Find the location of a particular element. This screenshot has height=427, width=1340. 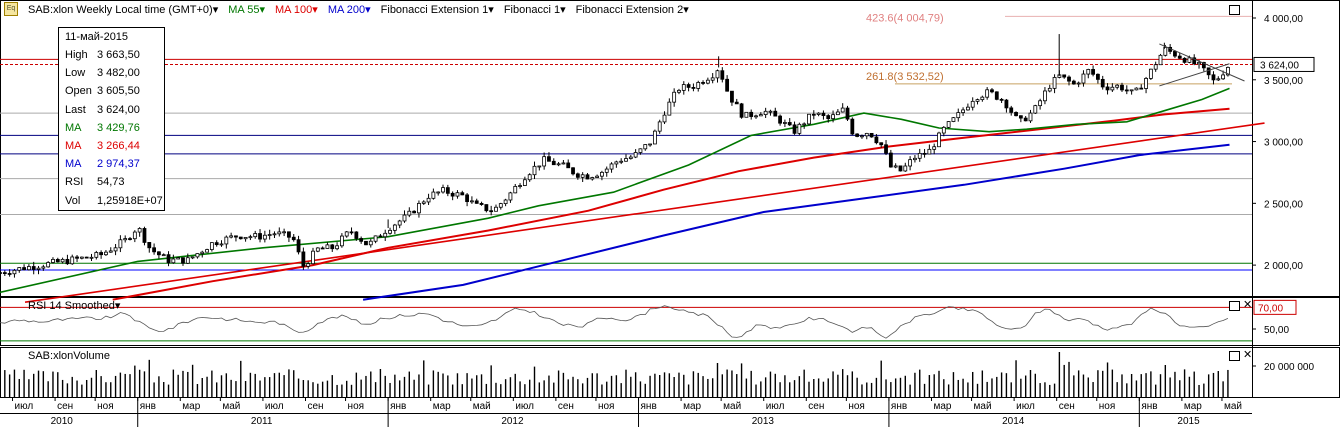

ohlc-row: RSI 54,73 is located at coordinates (111, 182).